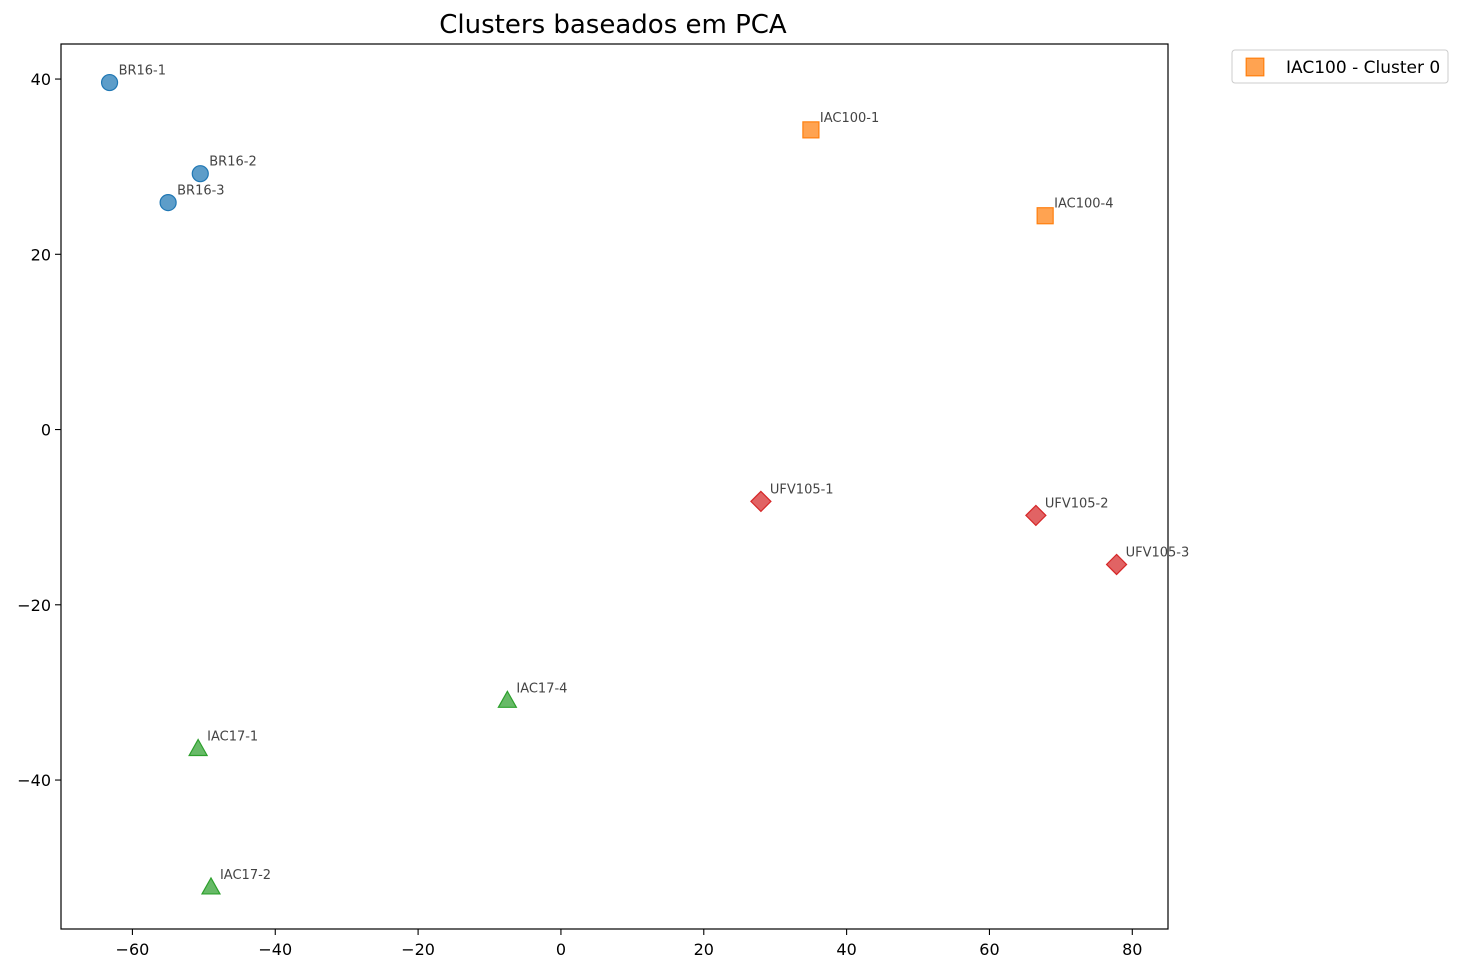 This screenshot has width=1460, height=970. I want to click on data-point-label: IAC17-4, so click(541, 688).